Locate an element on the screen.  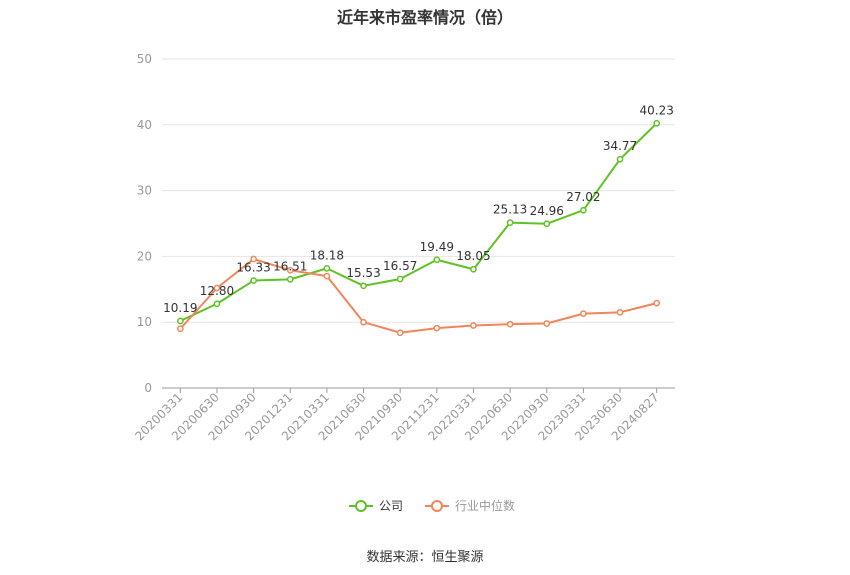
data-label: 24.96 is located at coordinates (547, 211).